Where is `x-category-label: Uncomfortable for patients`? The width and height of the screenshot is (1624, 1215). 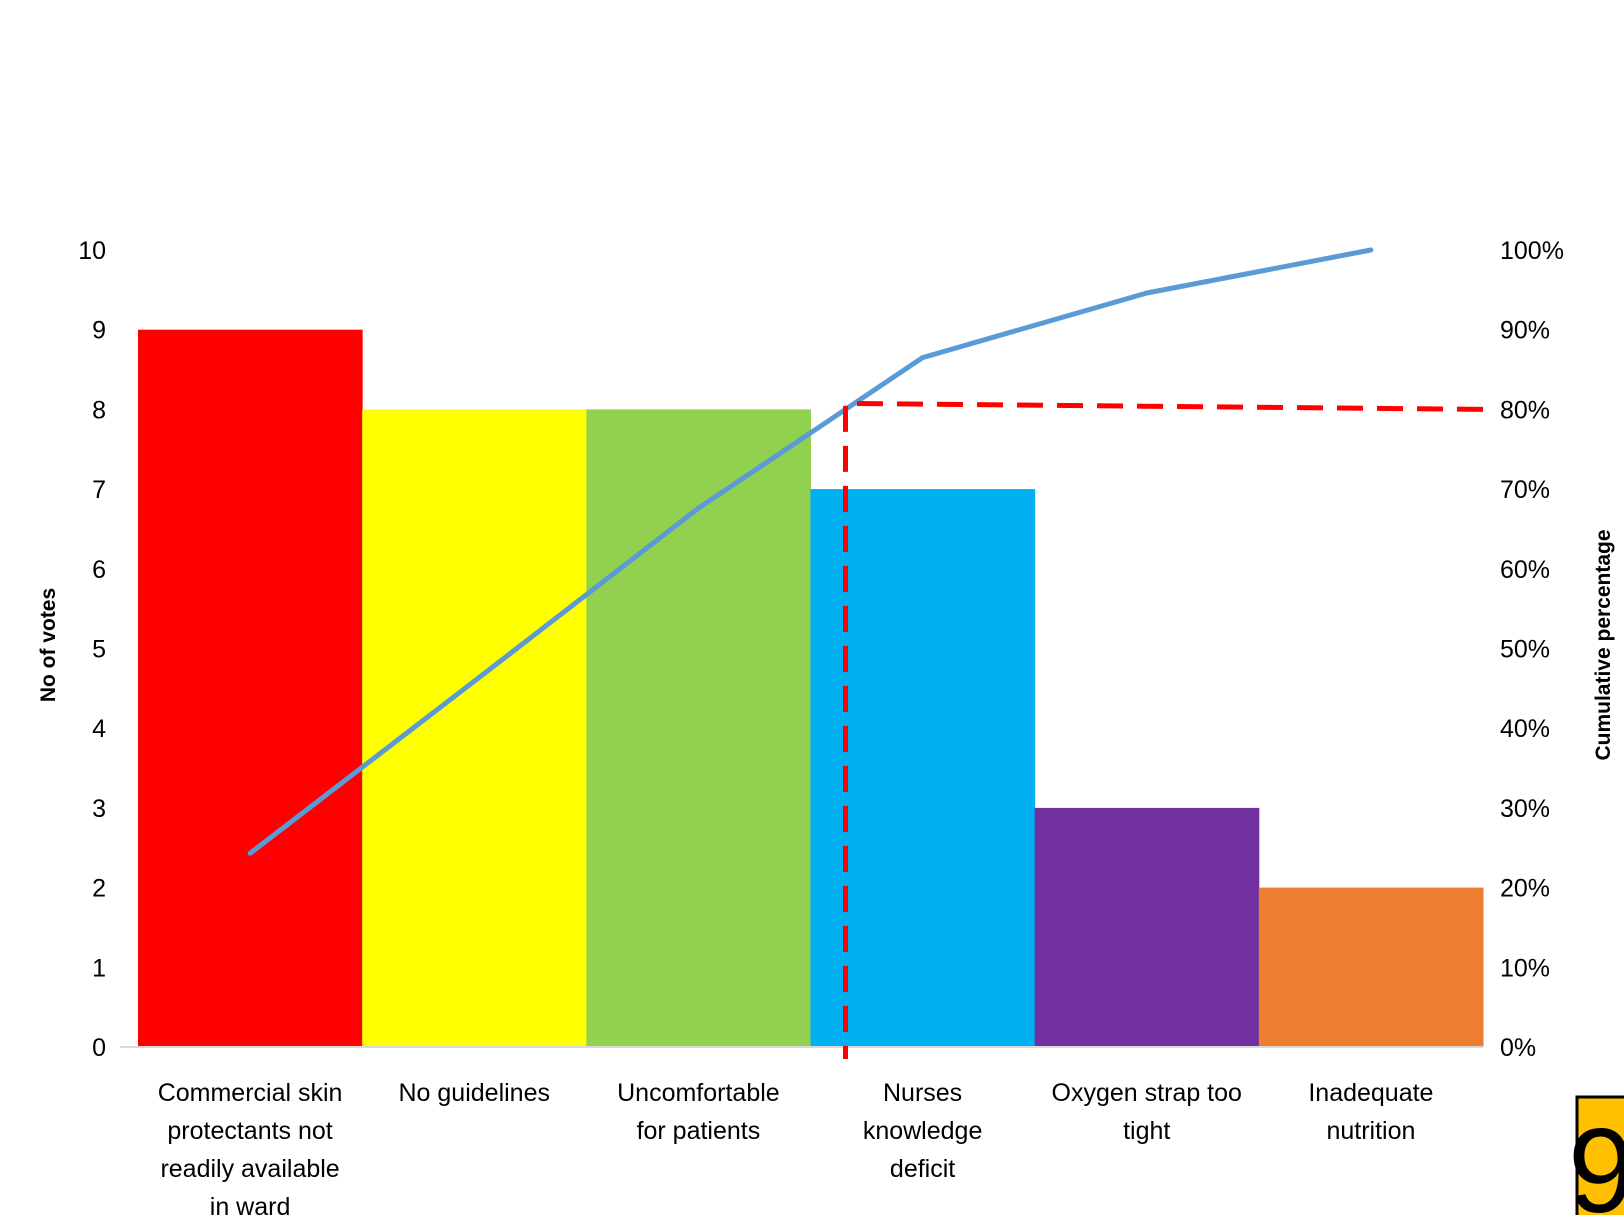 x-category-label: Uncomfortable for patients is located at coordinates (698, 1112).